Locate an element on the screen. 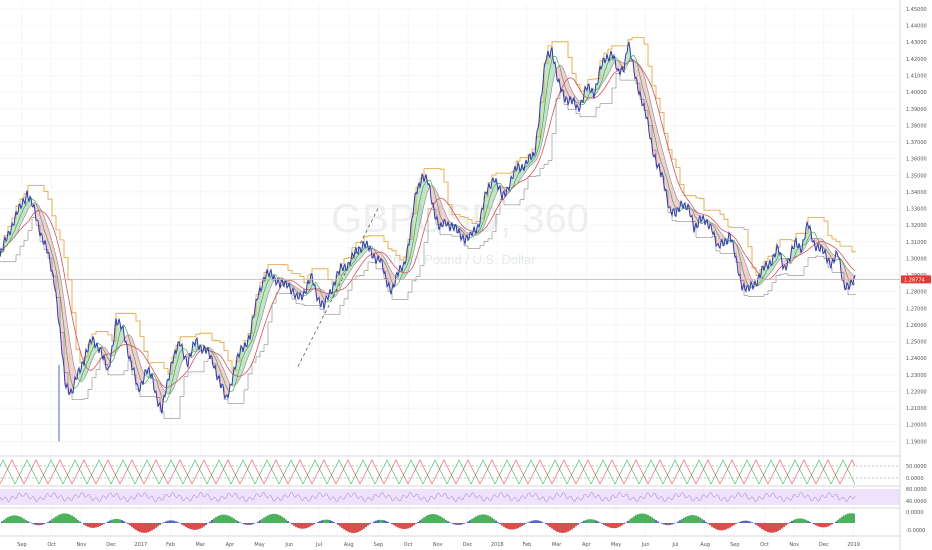  current-price-label-bg is located at coordinates (916, 279).